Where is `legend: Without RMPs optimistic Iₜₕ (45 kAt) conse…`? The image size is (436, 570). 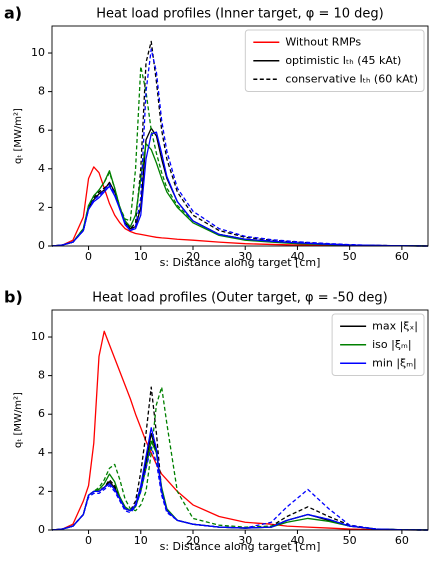
legend: Without RMPs optimistic Iₜₕ (45 kAt) conse… is located at coordinates (334, 60).